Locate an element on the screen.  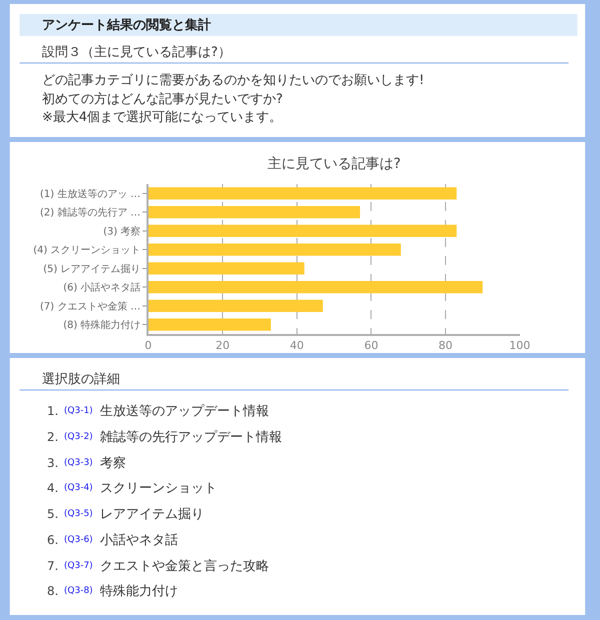
y-tick-label: (4) スクリーンショット is located at coordinates (87, 250).